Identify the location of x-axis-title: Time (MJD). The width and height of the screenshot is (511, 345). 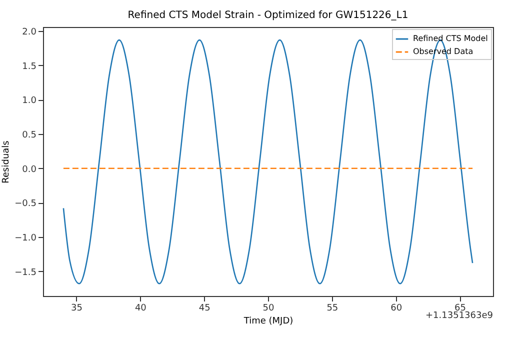
(268, 321).